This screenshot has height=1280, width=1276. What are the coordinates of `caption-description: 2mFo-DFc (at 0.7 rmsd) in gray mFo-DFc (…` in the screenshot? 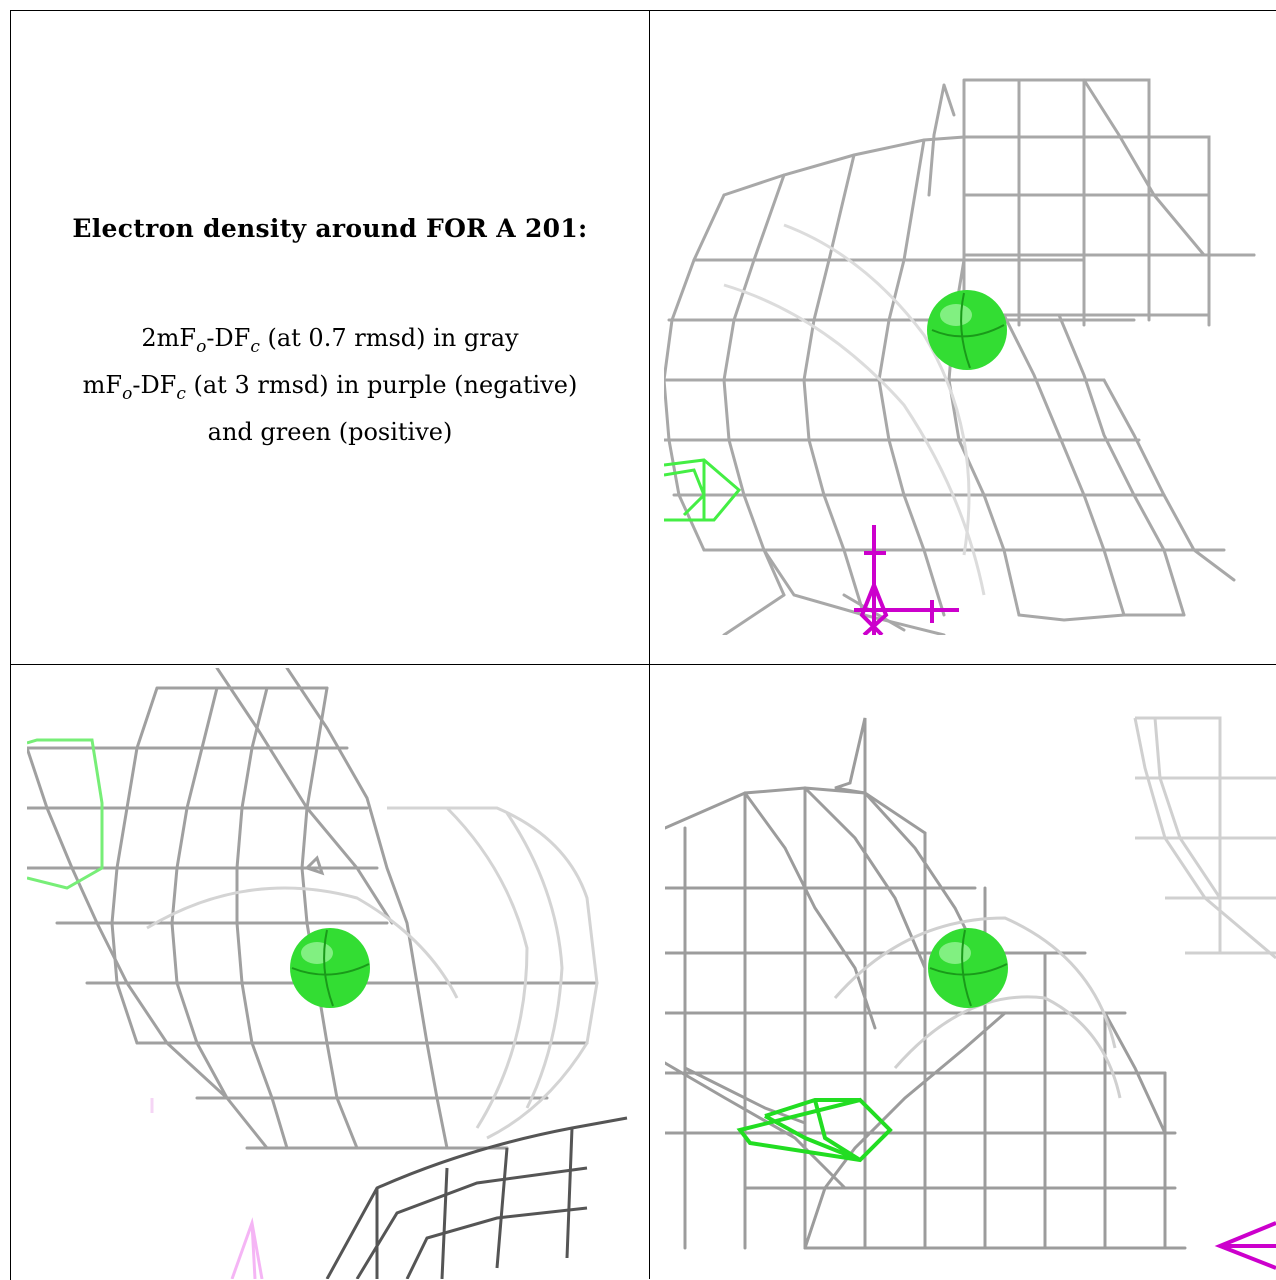 It's located at (330, 385).